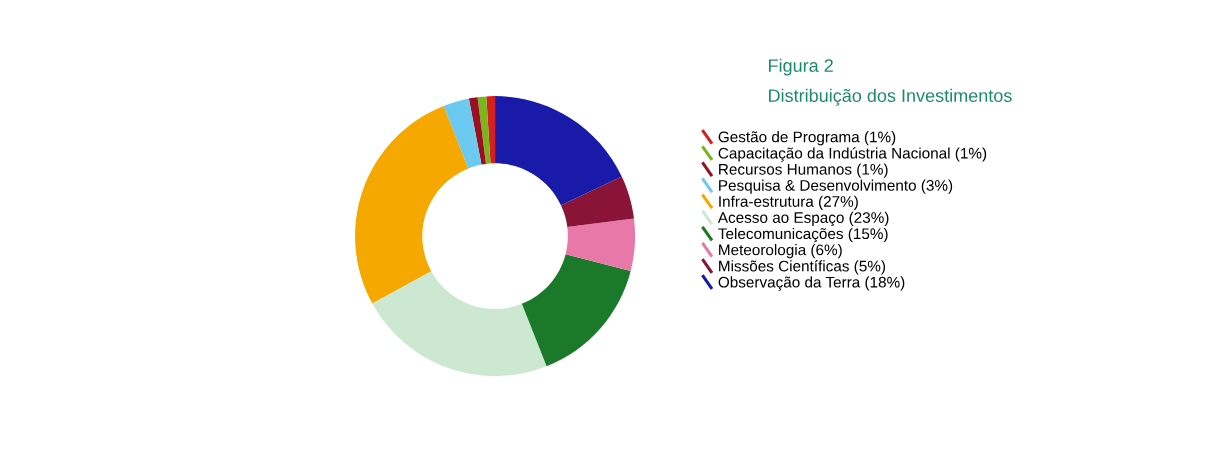 Image resolution: width=1230 pixels, height=463 pixels. What do you see at coordinates (836, 186) in the screenshot?
I see `legend-label: Pesquisa & Desenvolvimento (3%)` at bounding box center [836, 186].